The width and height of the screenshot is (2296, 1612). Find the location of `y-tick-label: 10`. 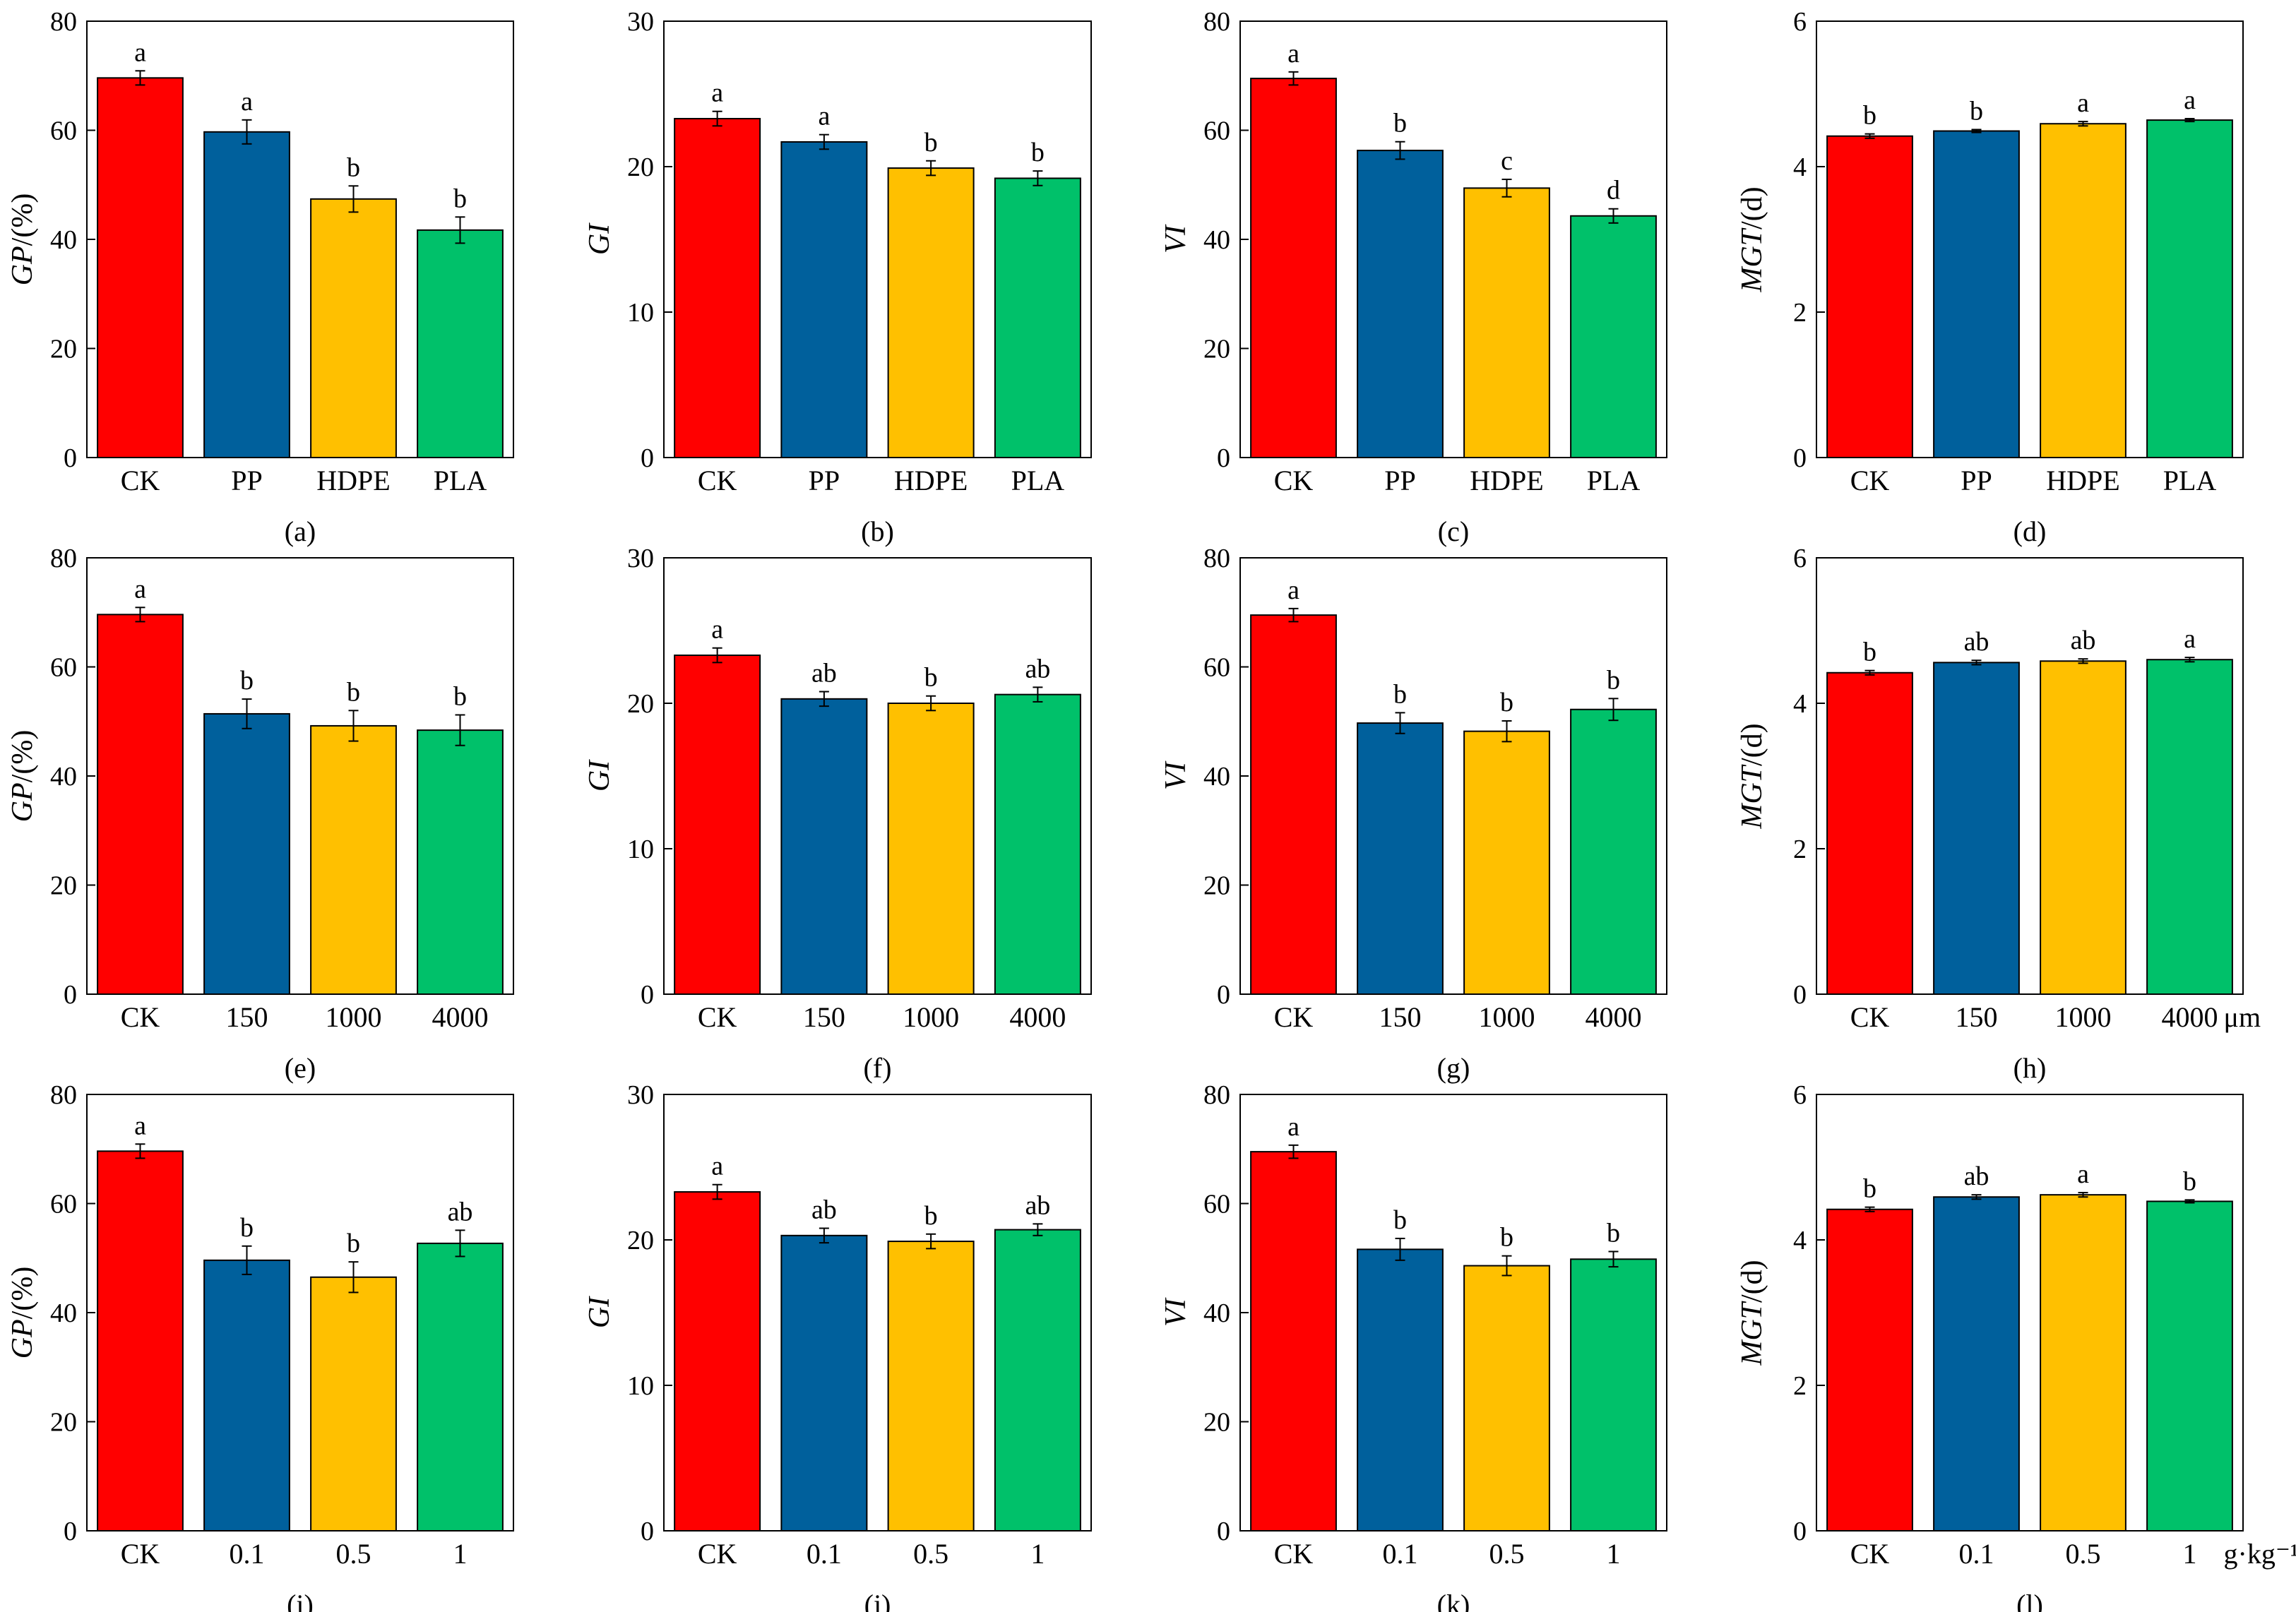

y-tick-label: 10 is located at coordinates (640, 313).